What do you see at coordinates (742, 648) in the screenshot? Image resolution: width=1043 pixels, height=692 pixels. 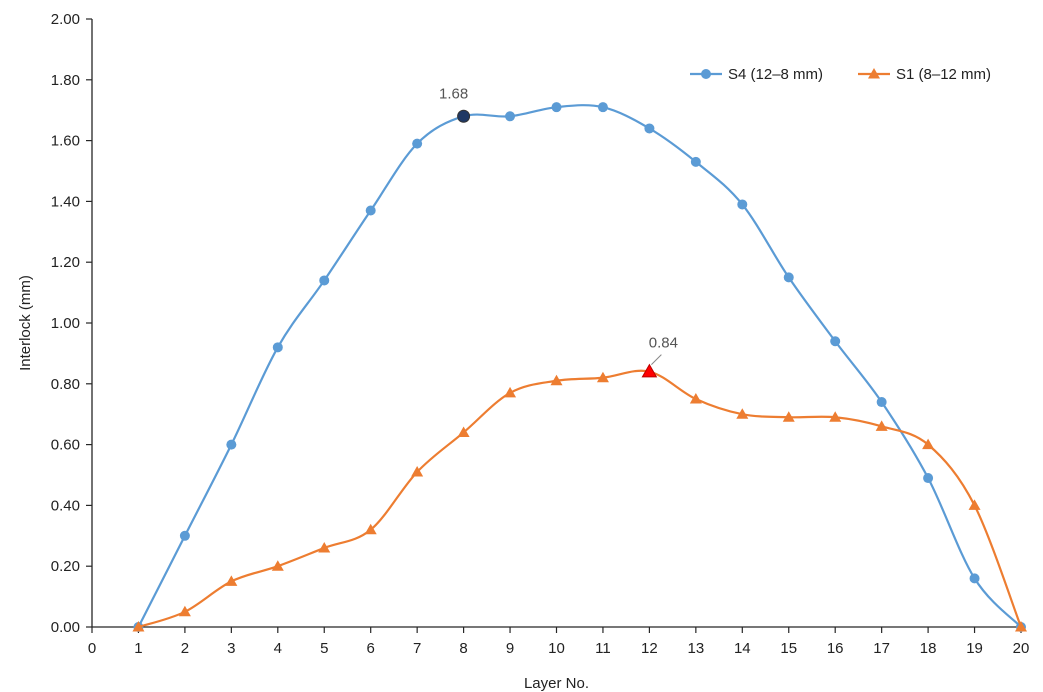 I see `x-tick-label: 14` at bounding box center [742, 648].